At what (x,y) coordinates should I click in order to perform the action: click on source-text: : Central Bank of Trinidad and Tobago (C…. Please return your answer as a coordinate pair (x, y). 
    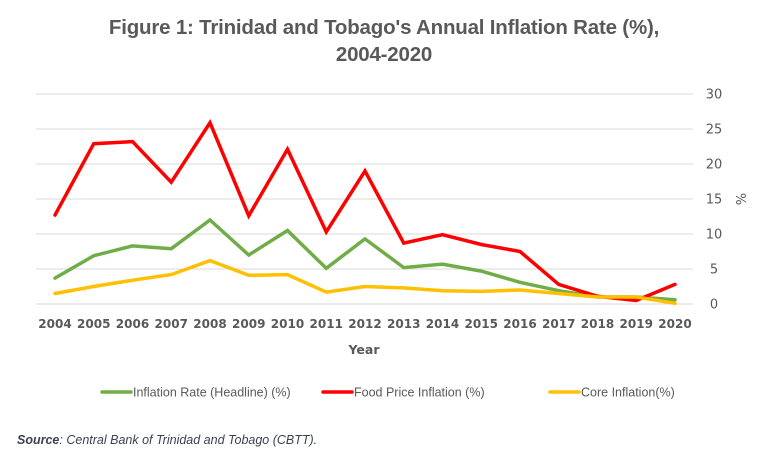
    Looking at the image, I should click on (188, 440).